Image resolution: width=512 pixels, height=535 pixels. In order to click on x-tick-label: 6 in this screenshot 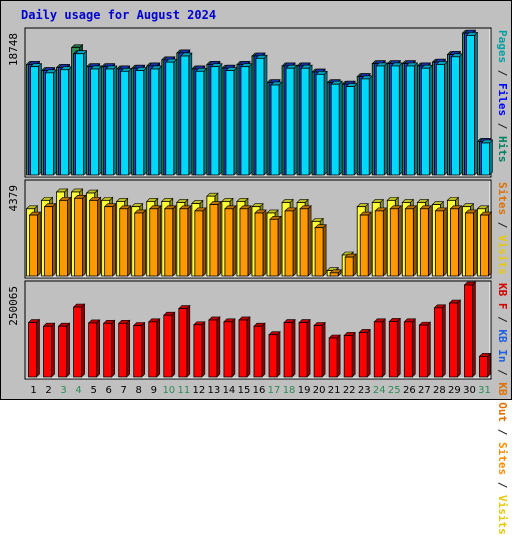, I will do `click(108, 390)`.